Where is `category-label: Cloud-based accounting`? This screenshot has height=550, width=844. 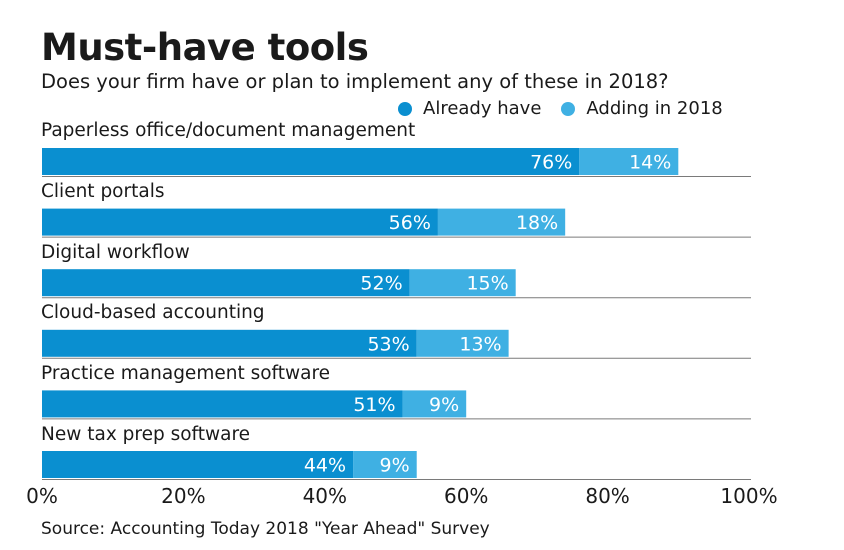 category-label: Cloud-based accounting is located at coordinates (153, 312).